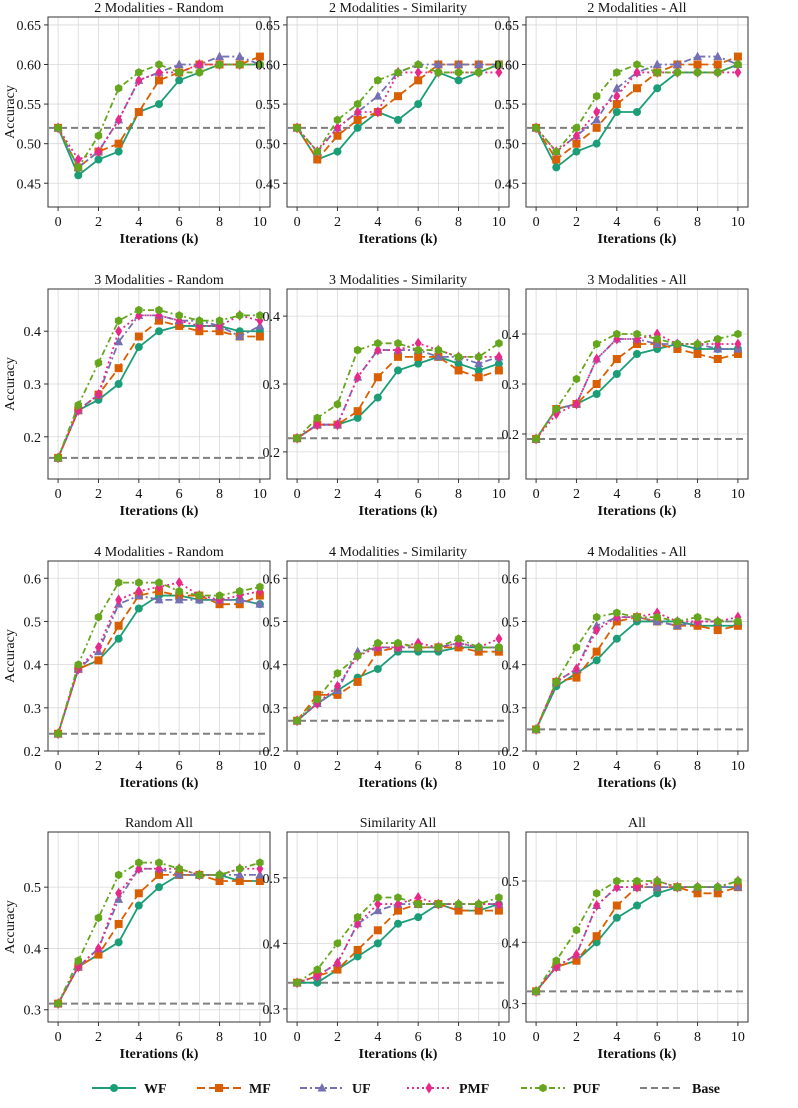 This screenshot has height=1108, width=798. What do you see at coordinates (361, 1089) in the screenshot?
I see `legend-label: UF` at bounding box center [361, 1089].